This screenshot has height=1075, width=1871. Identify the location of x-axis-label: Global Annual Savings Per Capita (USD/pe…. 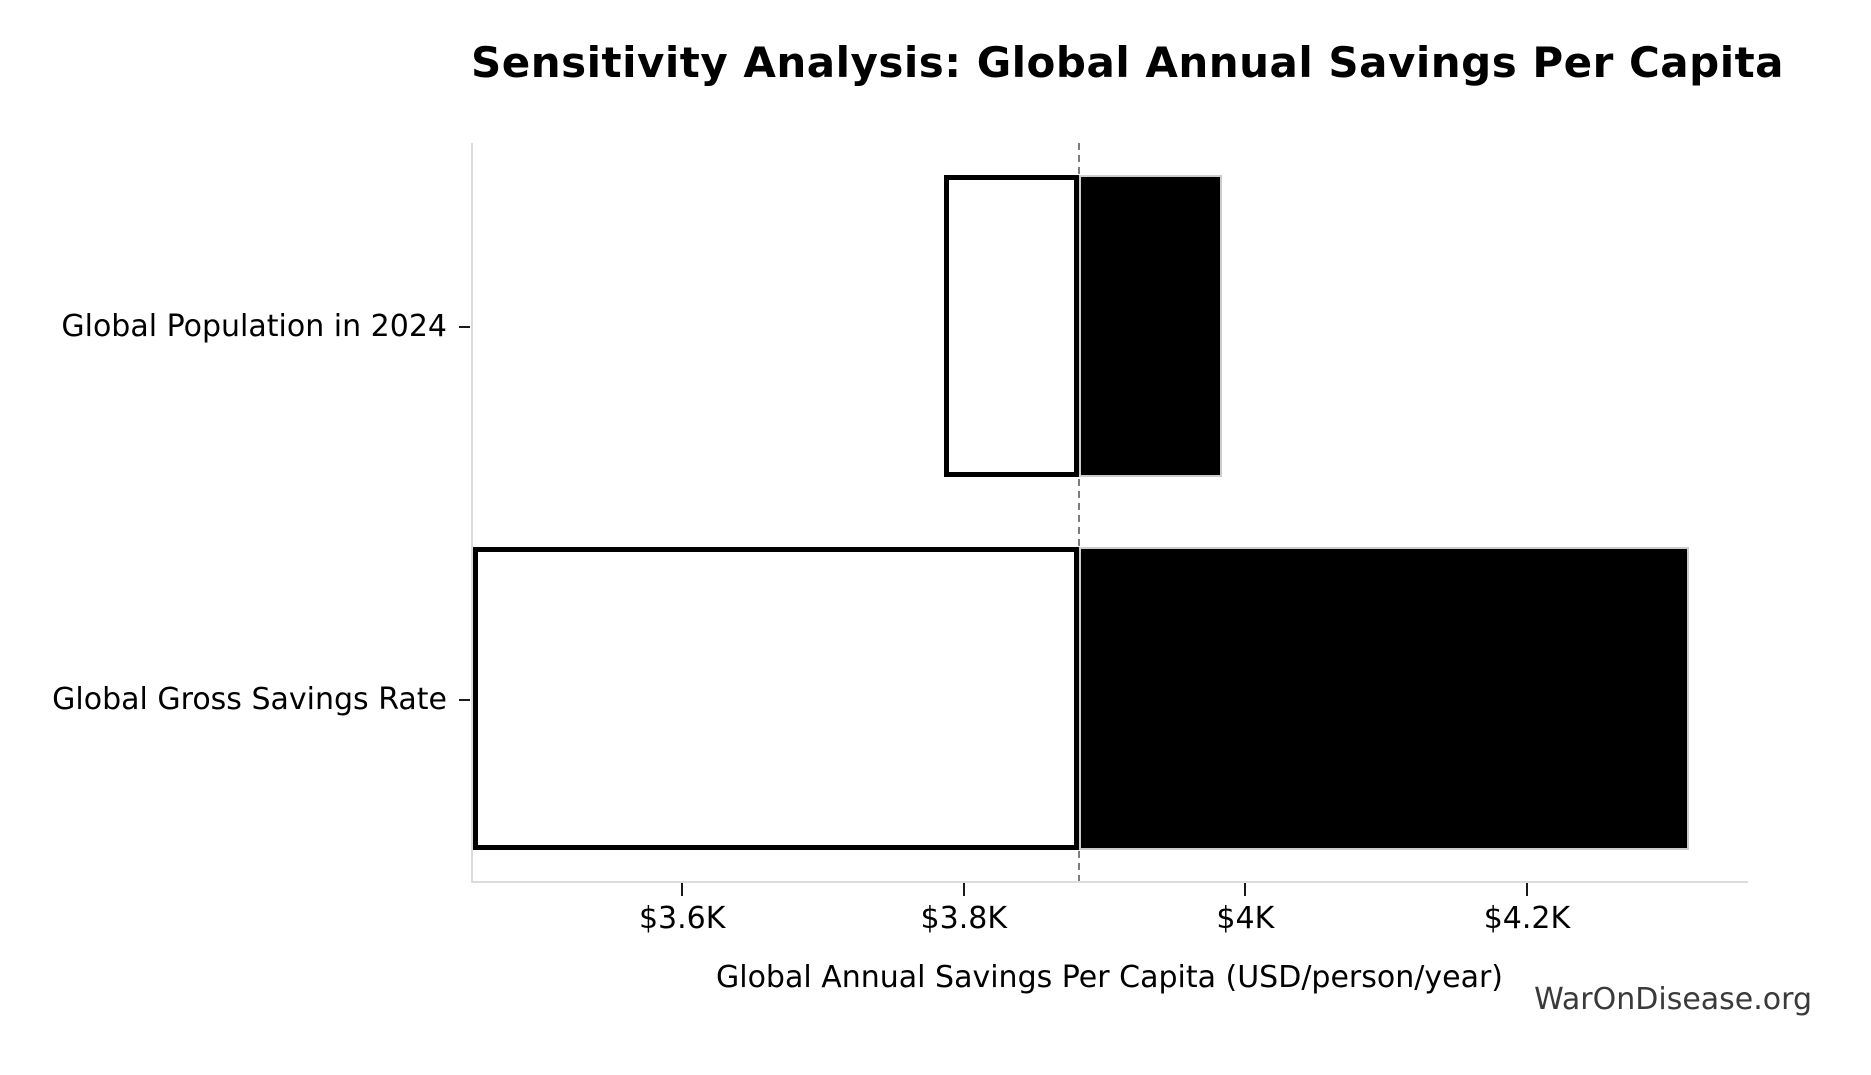
(1109, 977).